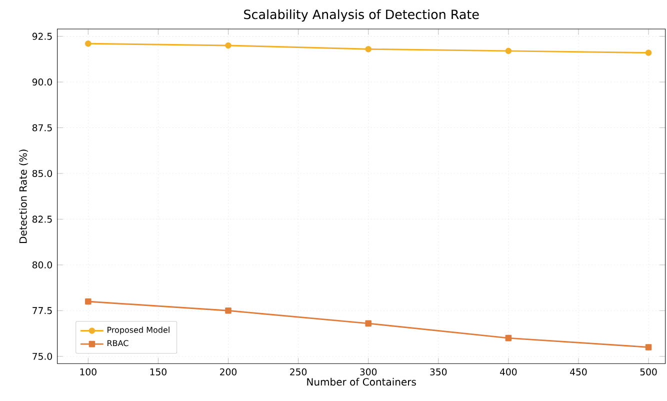  Describe the element at coordinates (368, 372) in the screenshot. I see `x-tick-label: 300` at that location.